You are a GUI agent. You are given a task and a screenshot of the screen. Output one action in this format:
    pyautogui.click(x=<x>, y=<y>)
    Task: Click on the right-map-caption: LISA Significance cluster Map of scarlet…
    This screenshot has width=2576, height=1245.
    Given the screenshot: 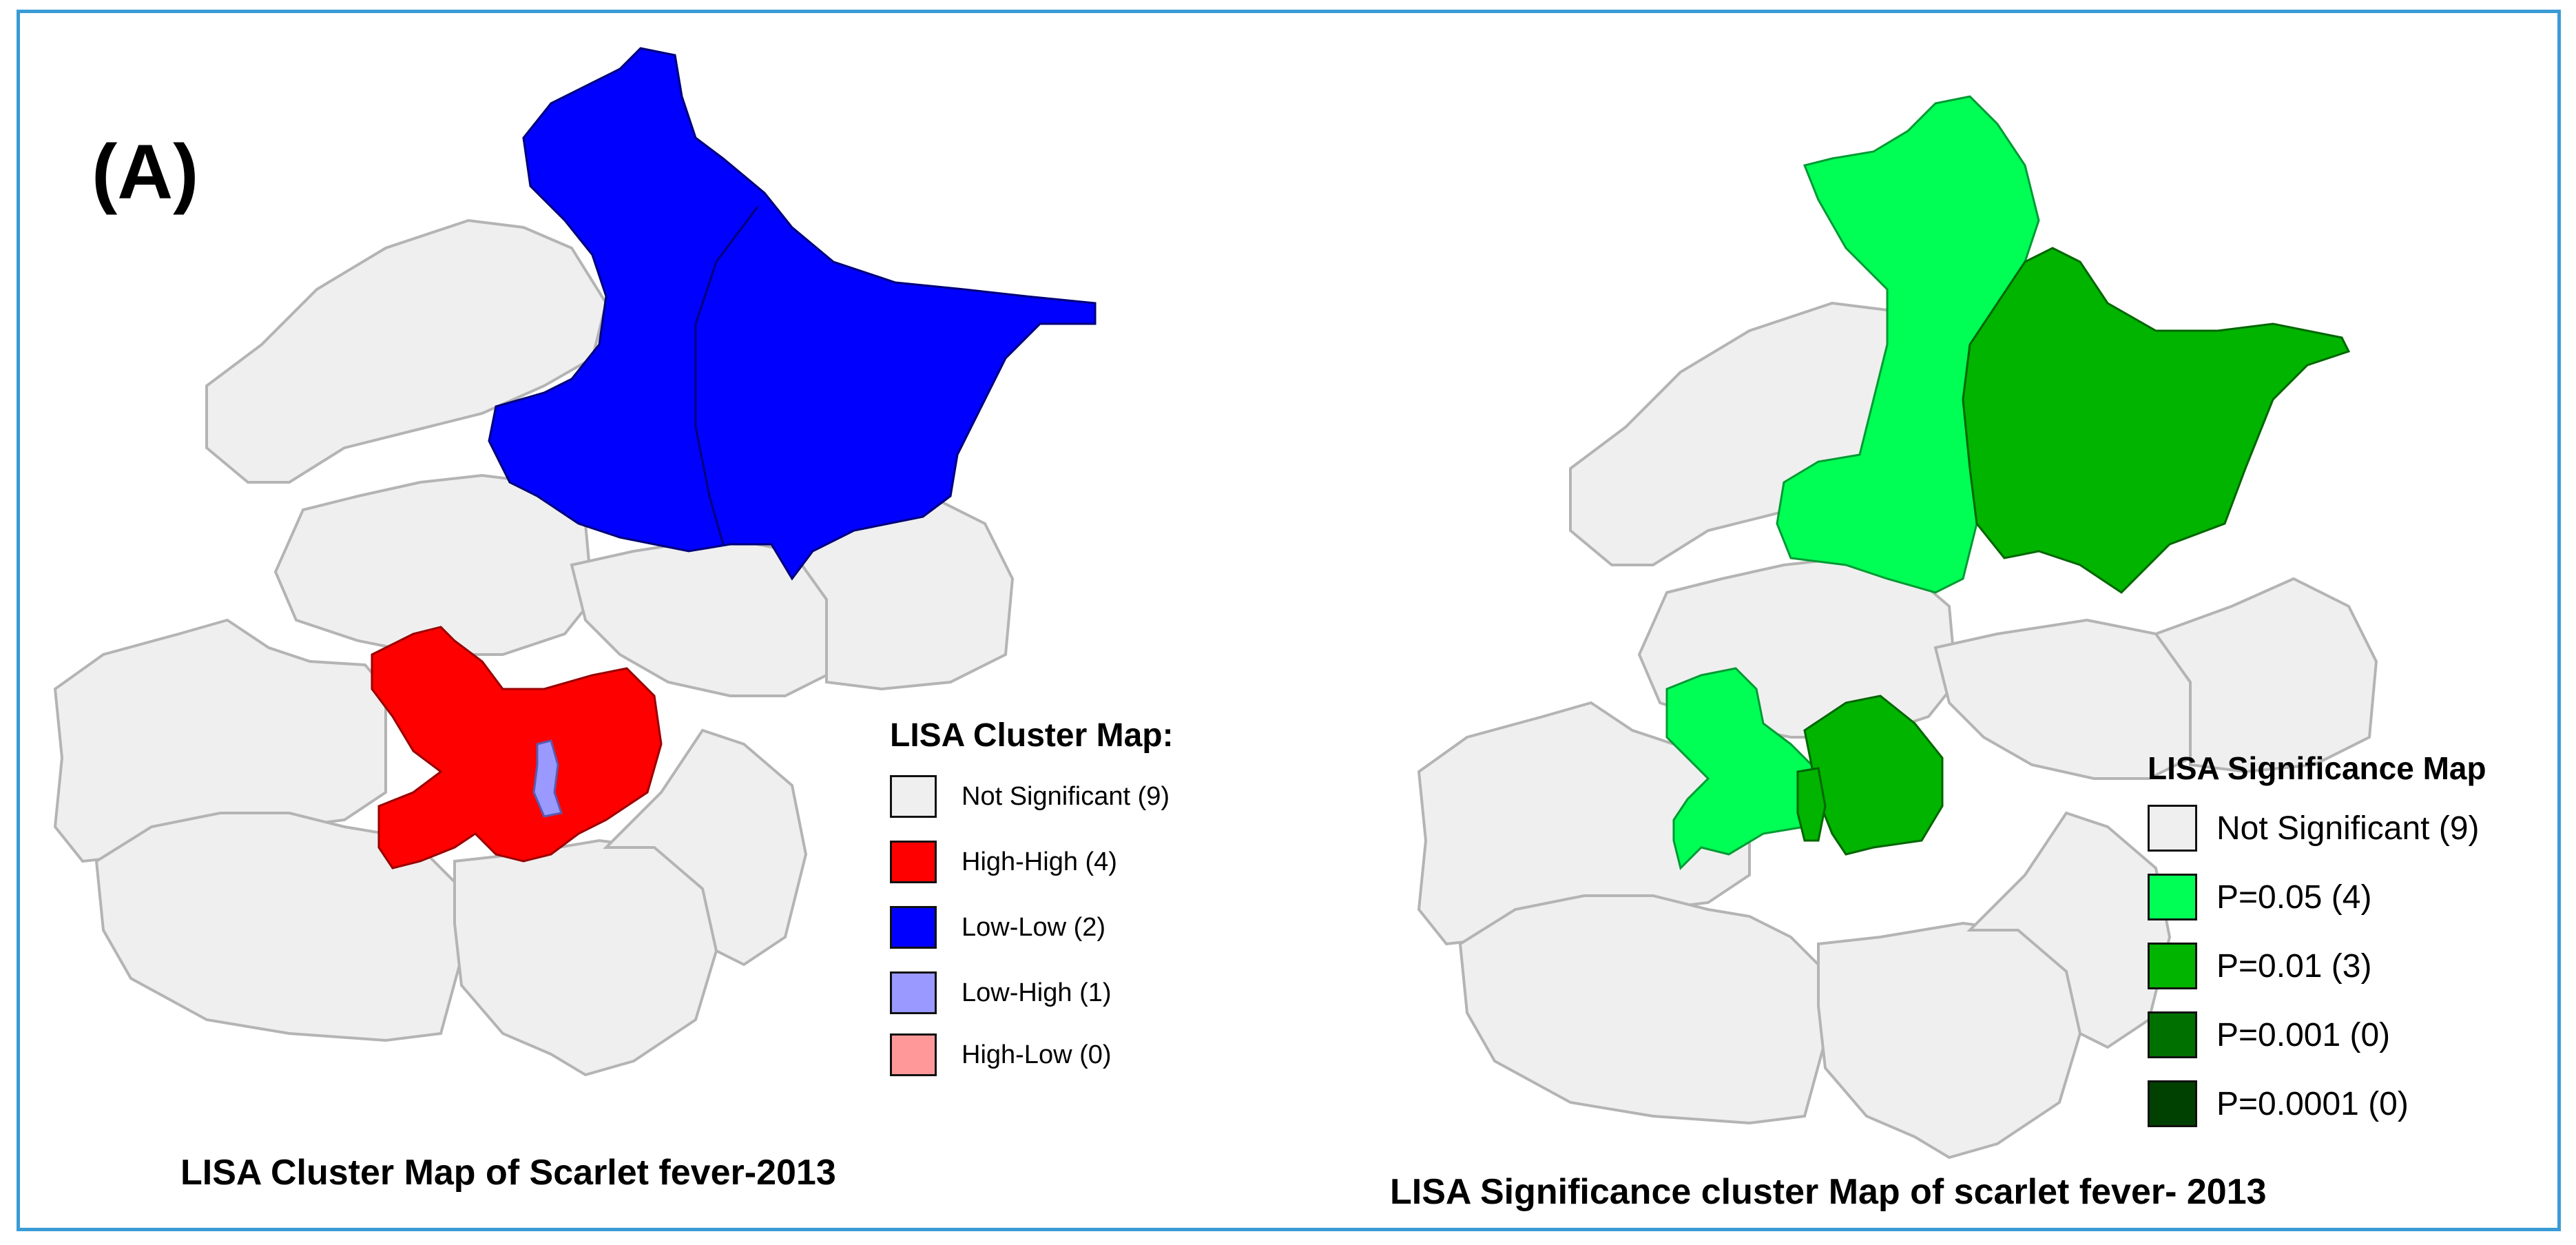 What is the action you would take?
    pyautogui.click(x=1828, y=1192)
    